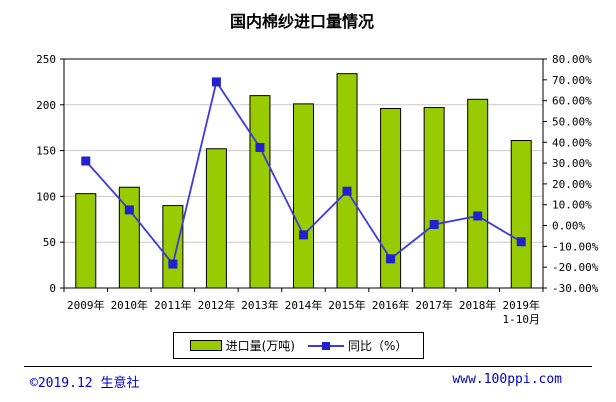 Image resolution: width=616 pixels, height=402 pixels. Describe the element at coordinates (572, 184) in the screenshot. I see `right-axis-label: 20.00%` at that location.